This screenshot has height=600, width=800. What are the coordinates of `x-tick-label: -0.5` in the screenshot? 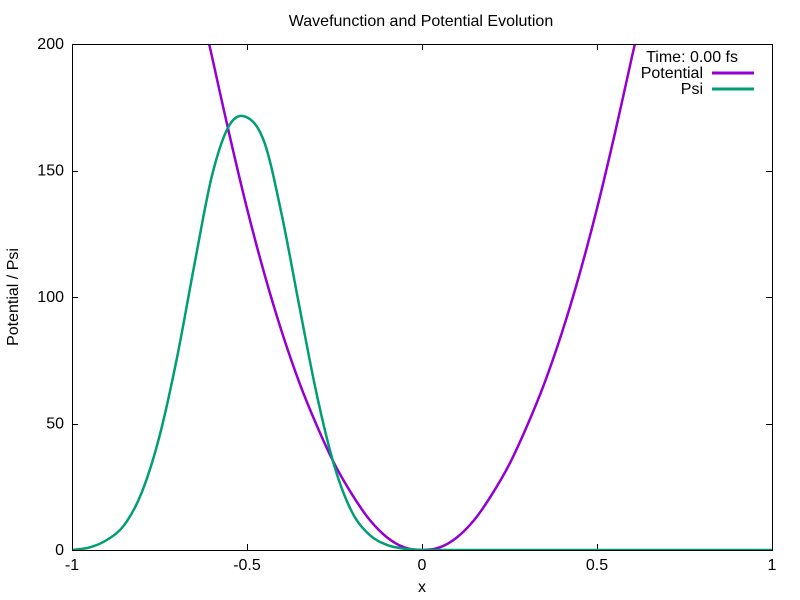 It's located at (247, 565).